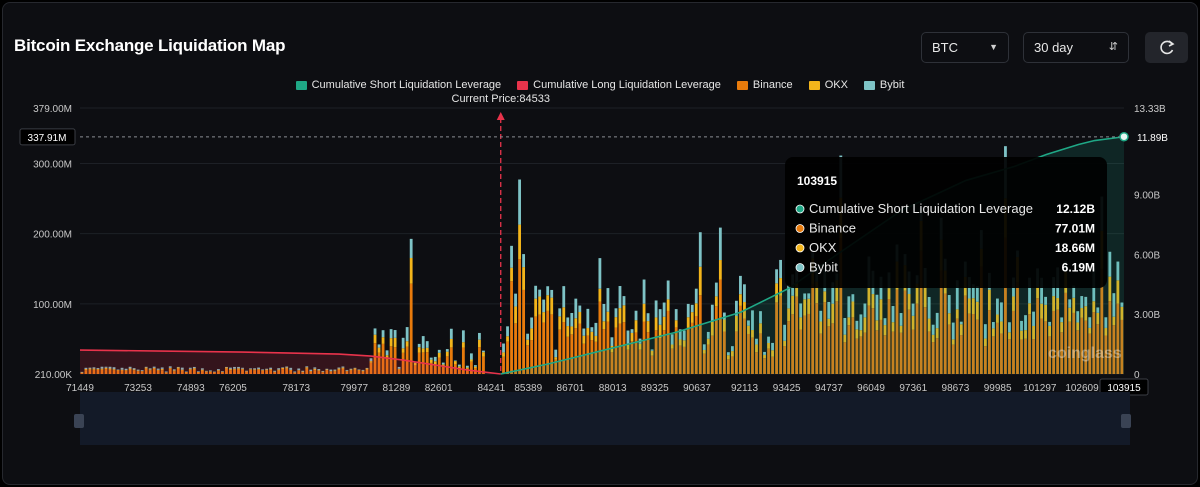 The width and height of the screenshot is (1200, 487). Describe the element at coordinates (1082, 388) in the screenshot. I see `x-tick-label: 102609` at that location.